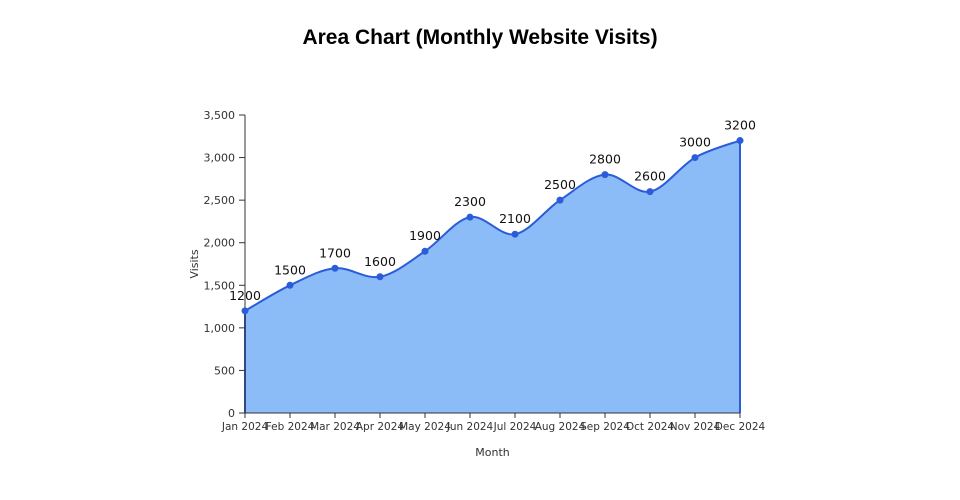  Describe the element at coordinates (245, 295) in the screenshot. I see `data-label: 1200` at that location.